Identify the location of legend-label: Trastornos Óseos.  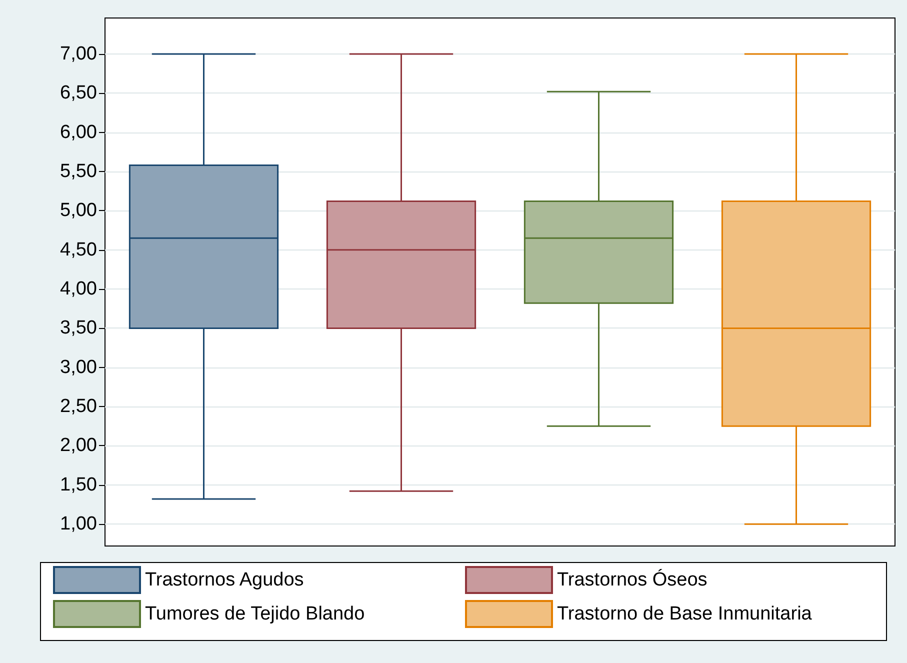
(632, 579).